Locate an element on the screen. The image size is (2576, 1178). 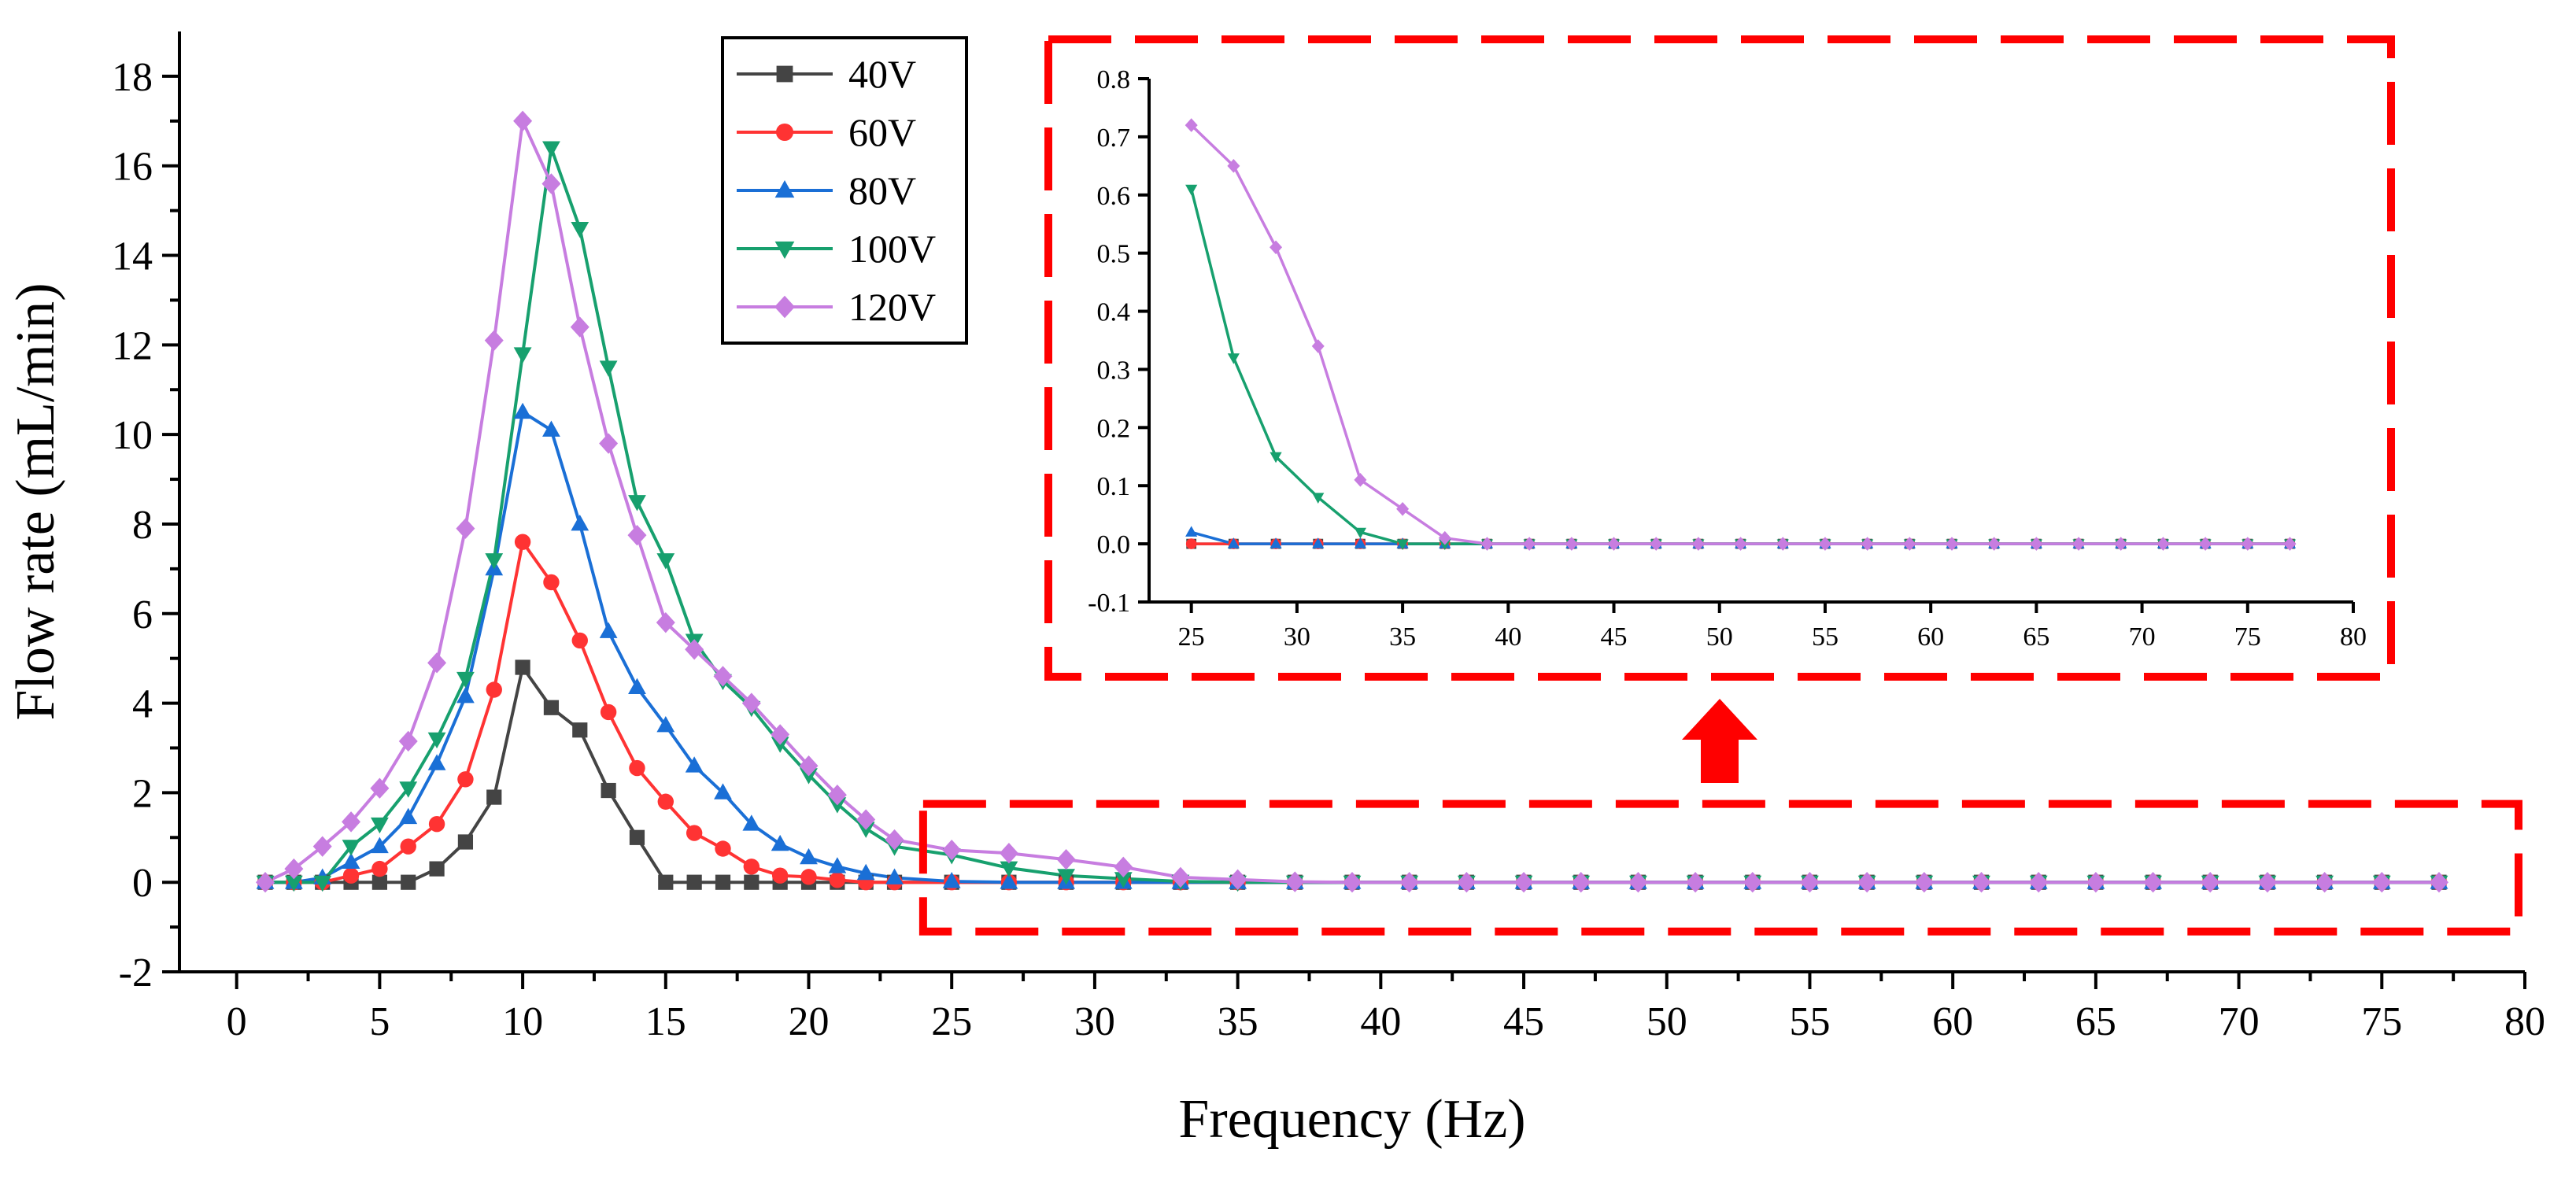
x-tick-label: 40 is located at coordinates (1380, 1021).